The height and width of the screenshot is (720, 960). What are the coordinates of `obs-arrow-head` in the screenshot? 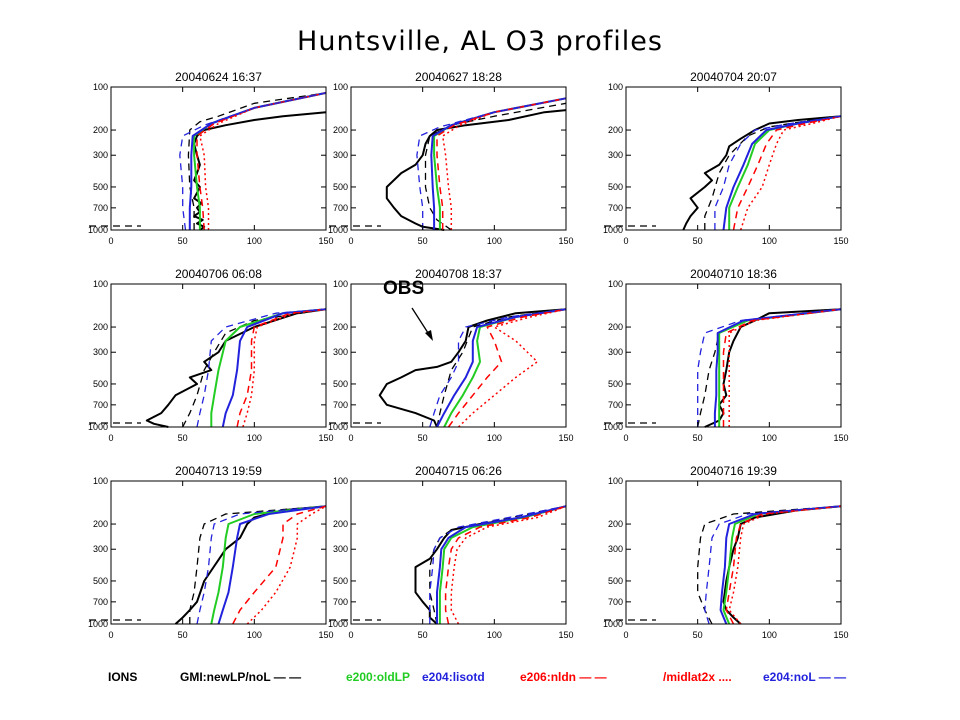 It's located at (429, 335).